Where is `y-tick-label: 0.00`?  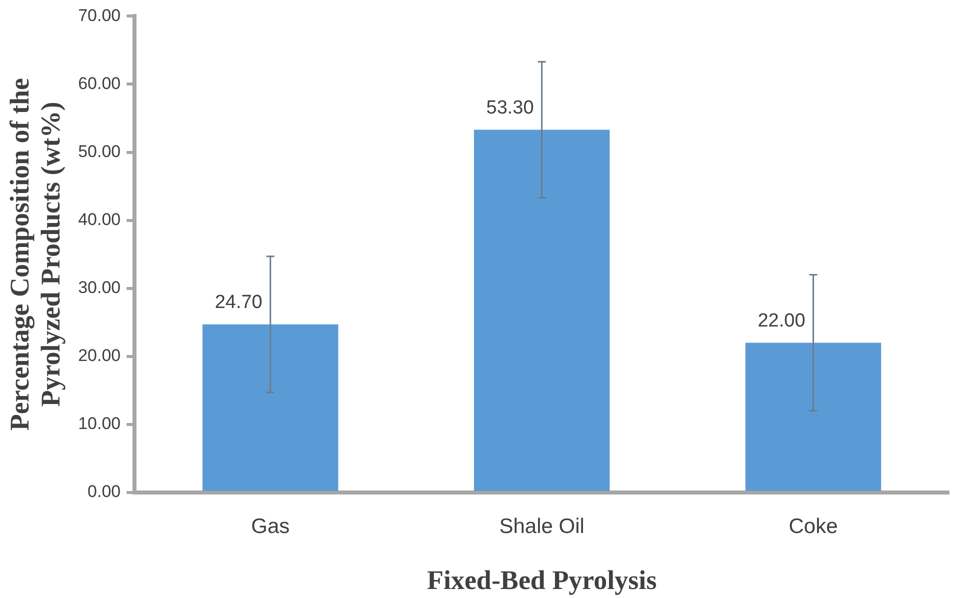
y-tick-label: 0.00 is located at coordinates (104, 492).